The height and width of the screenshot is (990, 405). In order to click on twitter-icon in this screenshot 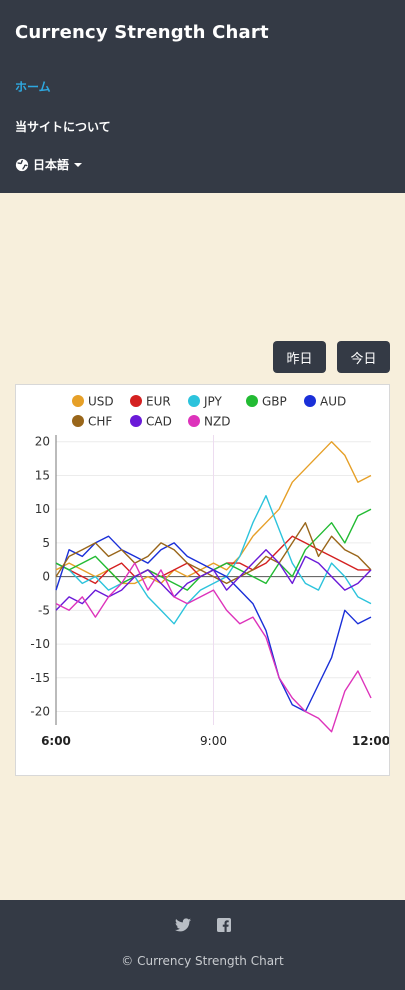, I will do `click(182, 925)`.